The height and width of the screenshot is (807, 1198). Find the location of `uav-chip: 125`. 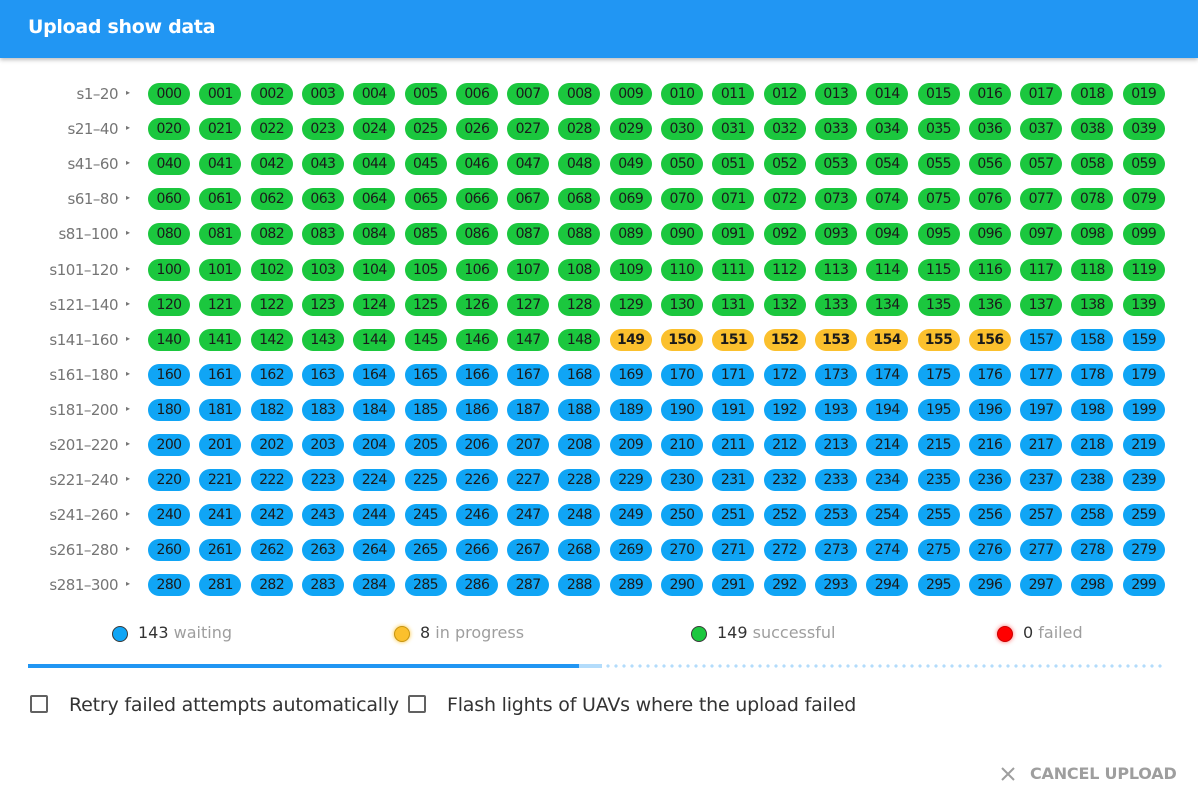

uav-chip: 125 is located at coordinates (425, 304).